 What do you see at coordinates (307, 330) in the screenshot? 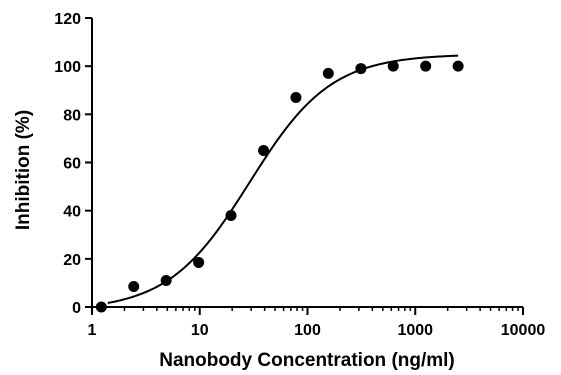
I see `x-tick-label: 100` at bounding box center [307, 330].